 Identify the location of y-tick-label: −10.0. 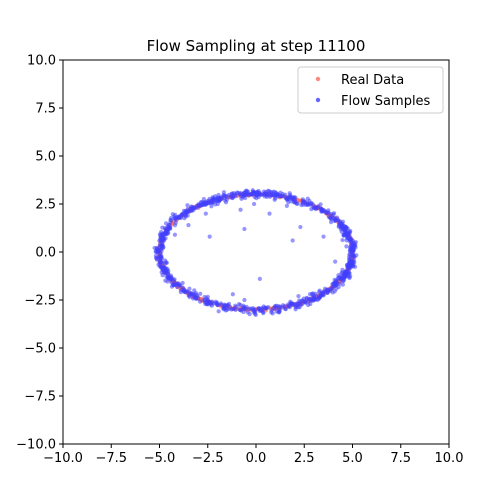
(36, 445).